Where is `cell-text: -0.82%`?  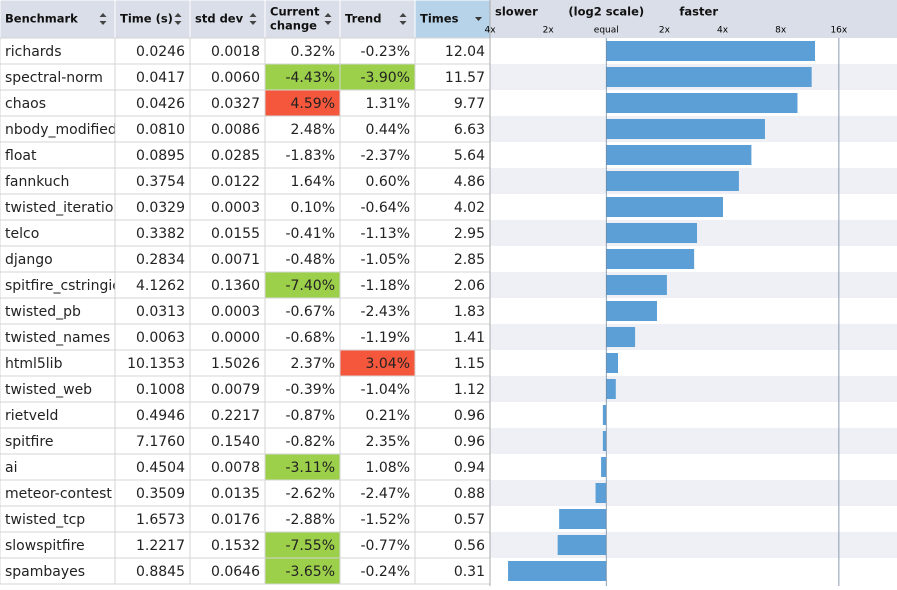 cell-text: -0.82% is located at coordinates (310, 442).